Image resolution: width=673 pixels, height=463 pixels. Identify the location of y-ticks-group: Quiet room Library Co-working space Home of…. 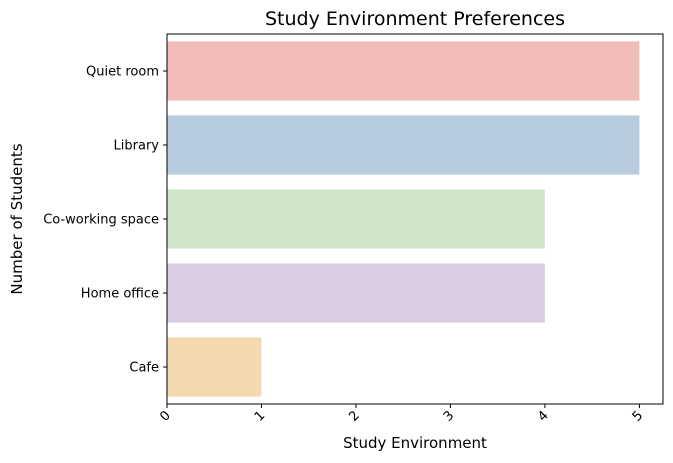
(105, 220).